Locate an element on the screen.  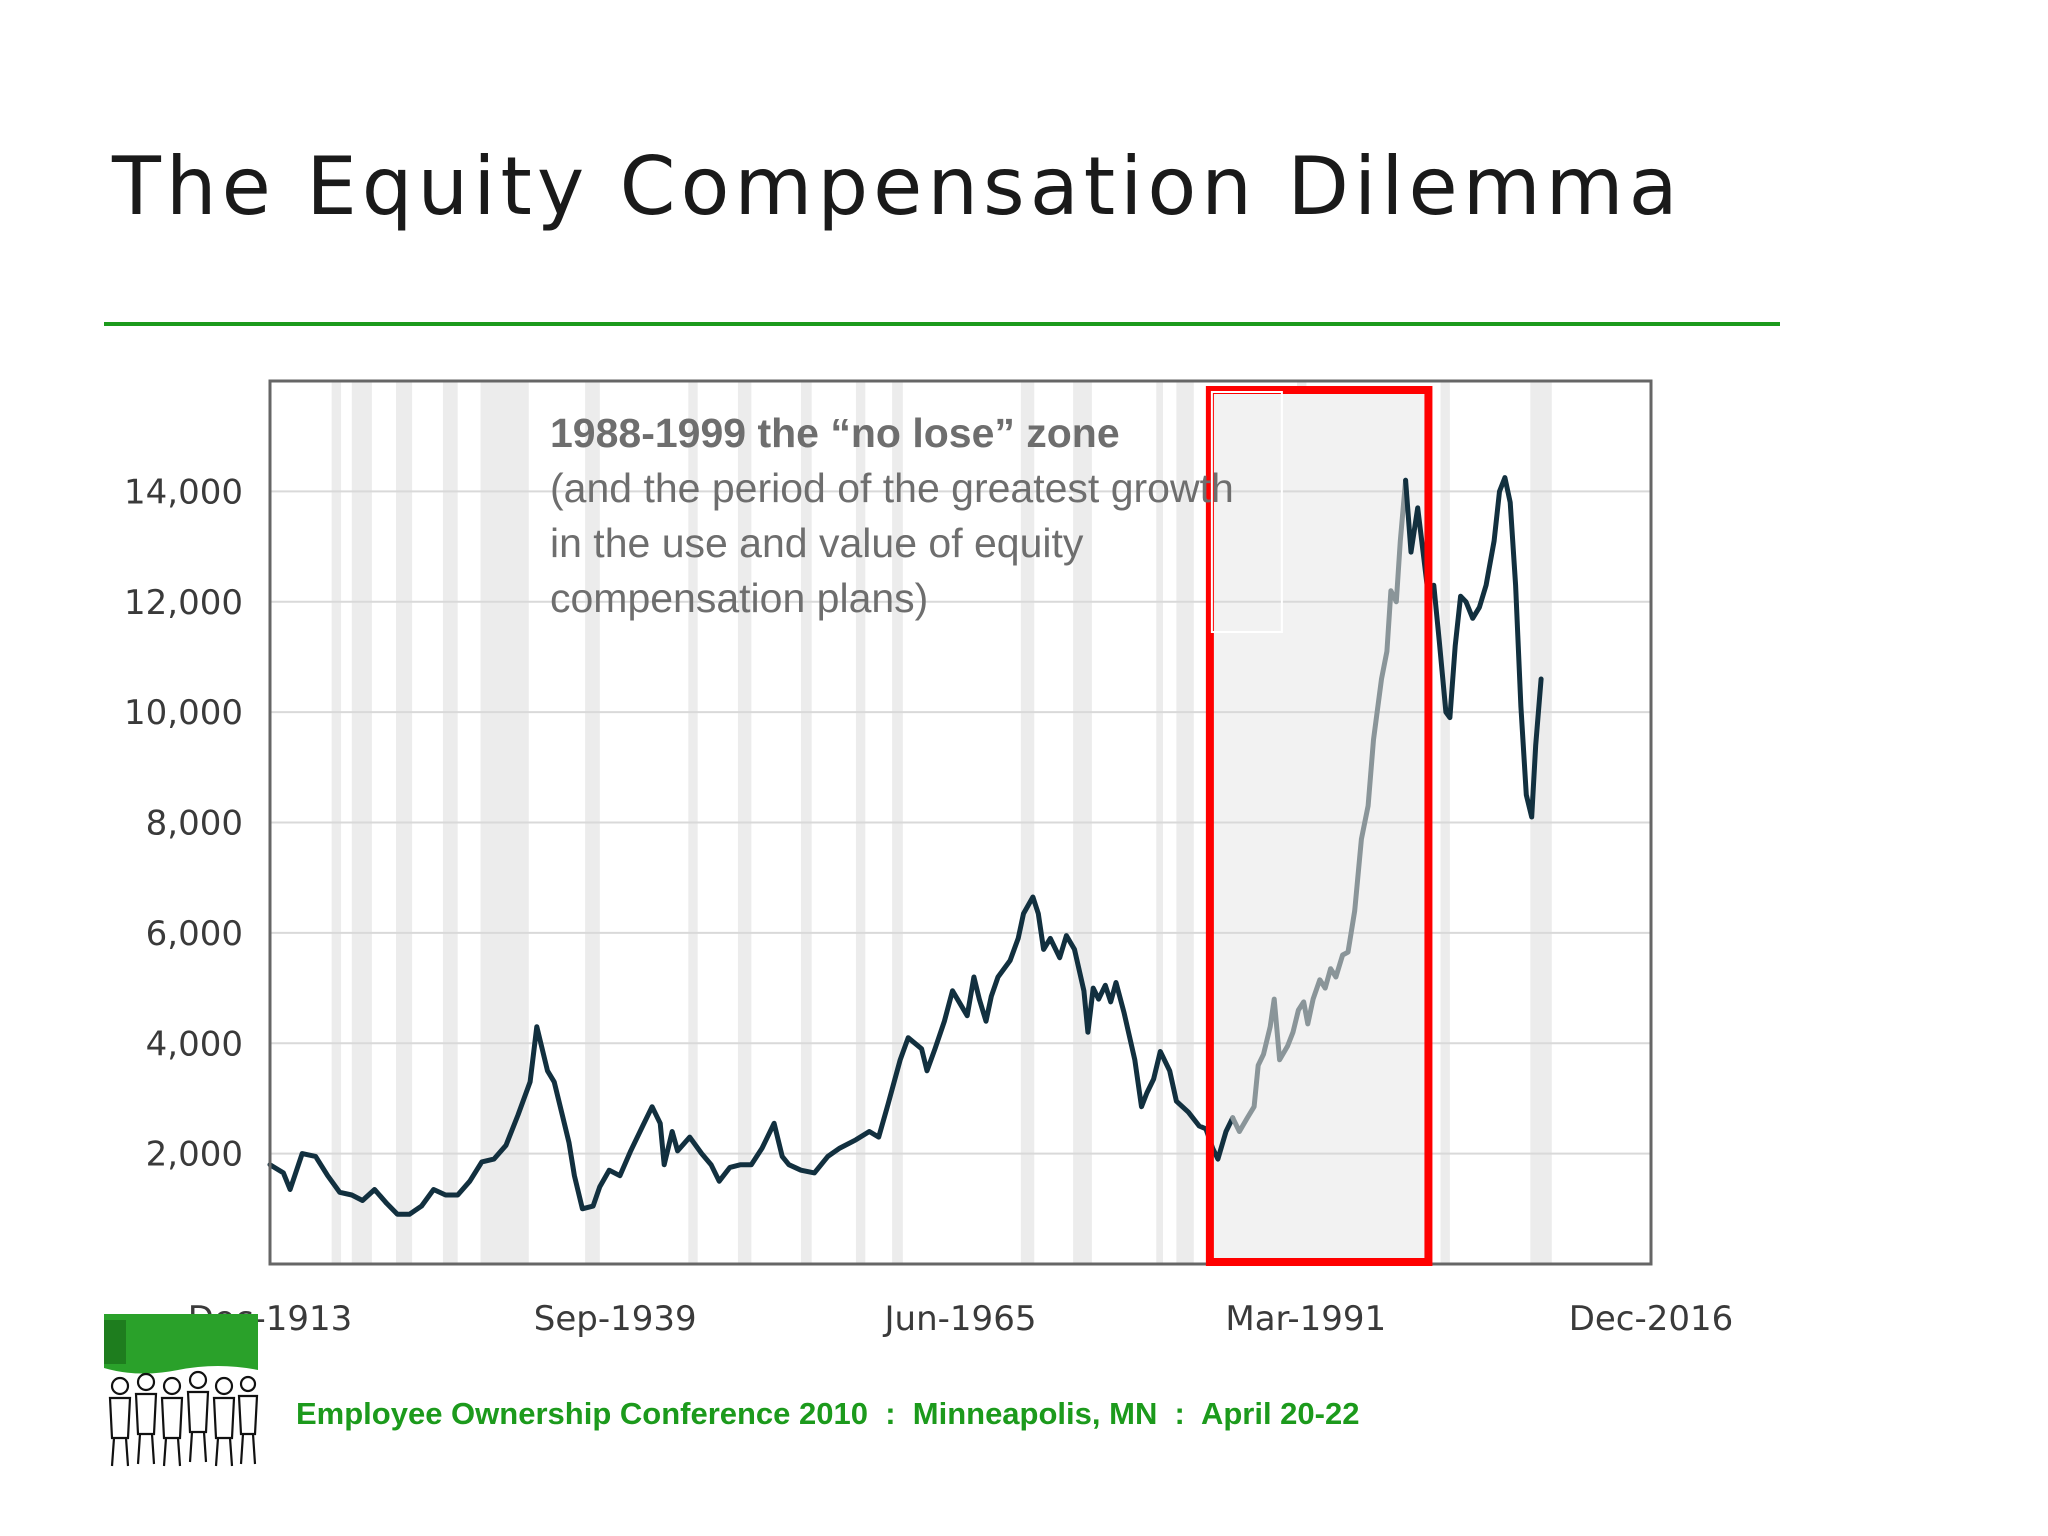
y-tick-label: 10,000 is located at coordinates (183, 713).